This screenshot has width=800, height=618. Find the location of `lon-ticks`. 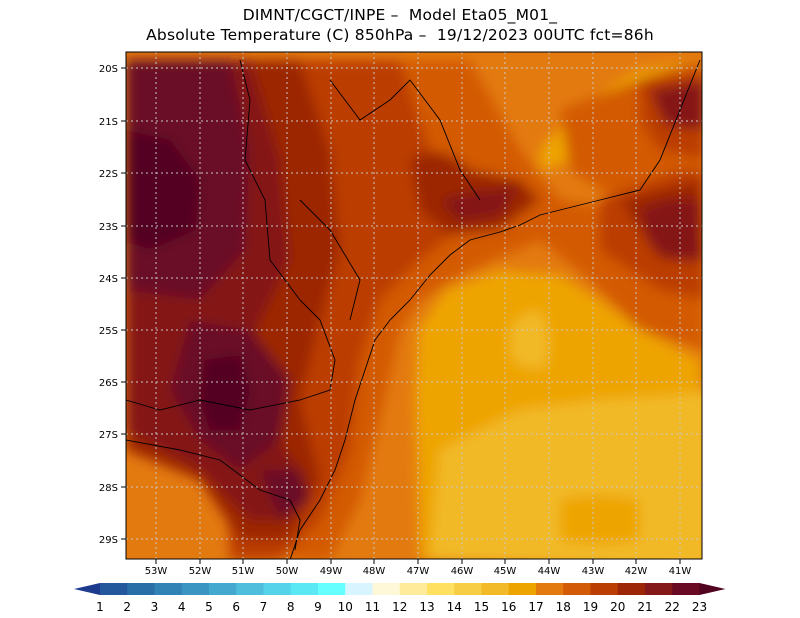

lon-ticks is located at coordinates (418, 561).